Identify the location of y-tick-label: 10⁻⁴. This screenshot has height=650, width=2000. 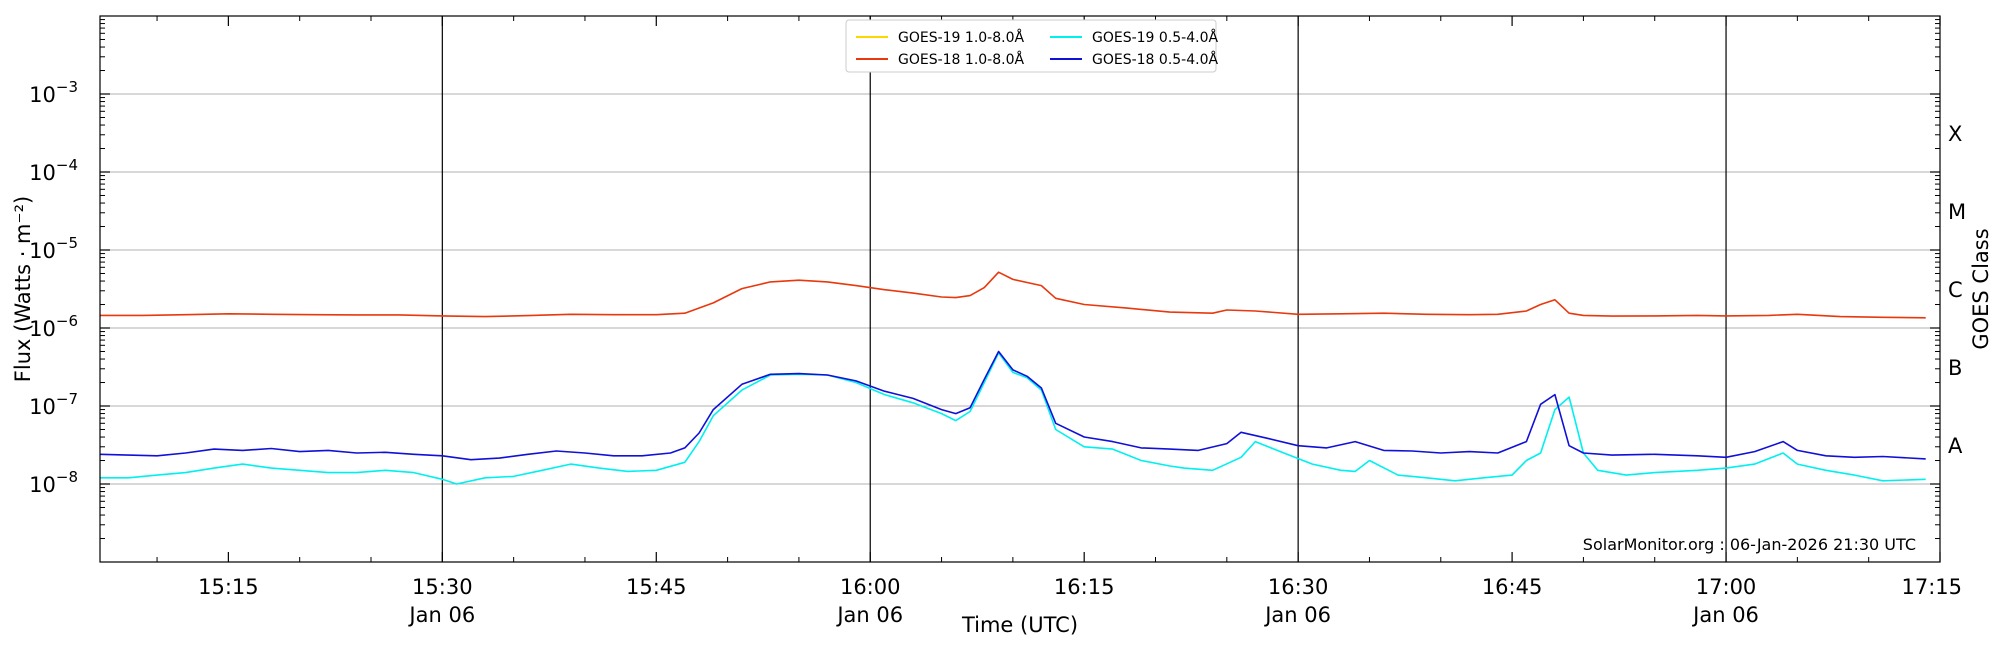
(53, 170).